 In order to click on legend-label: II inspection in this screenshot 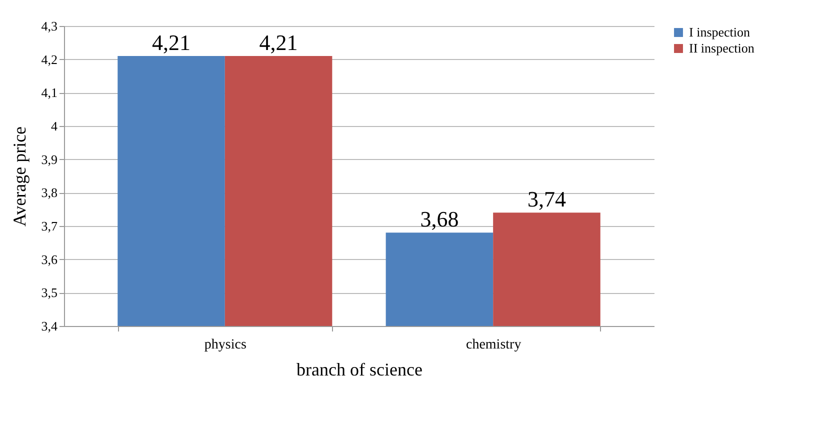, I will do `click(722, 48)`.